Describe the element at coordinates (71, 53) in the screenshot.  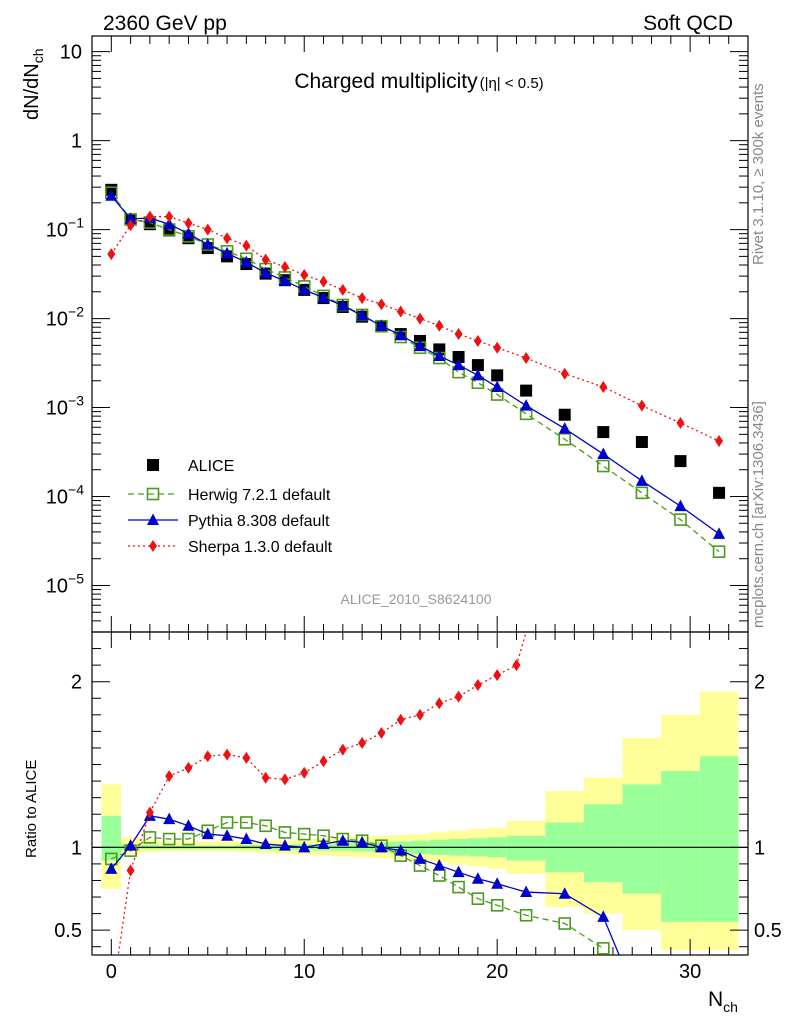
I see `y-tick-label: 10` at that location.